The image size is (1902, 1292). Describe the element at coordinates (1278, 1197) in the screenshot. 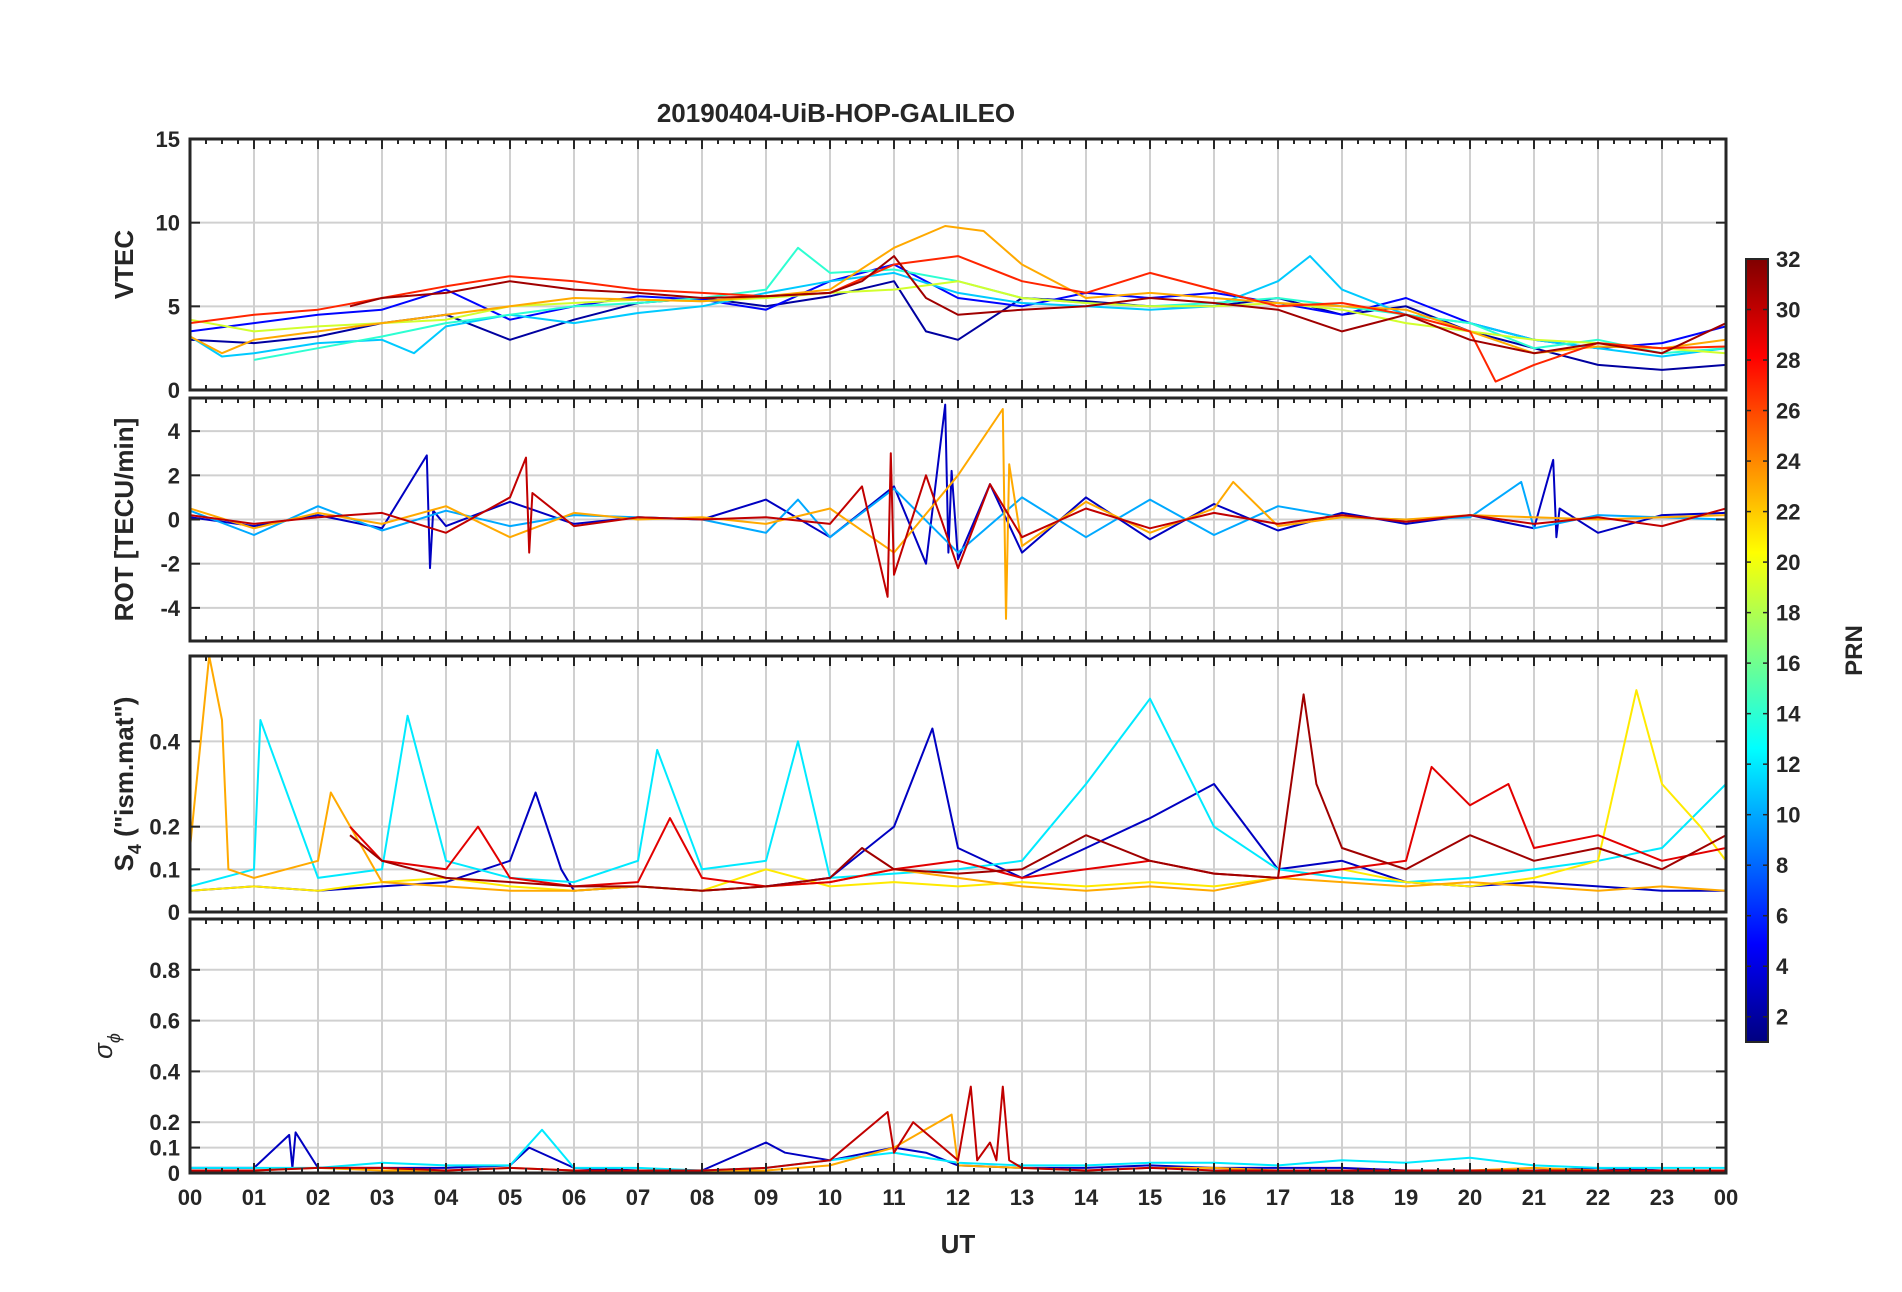

I see `x-tick-label: 17` at that location.